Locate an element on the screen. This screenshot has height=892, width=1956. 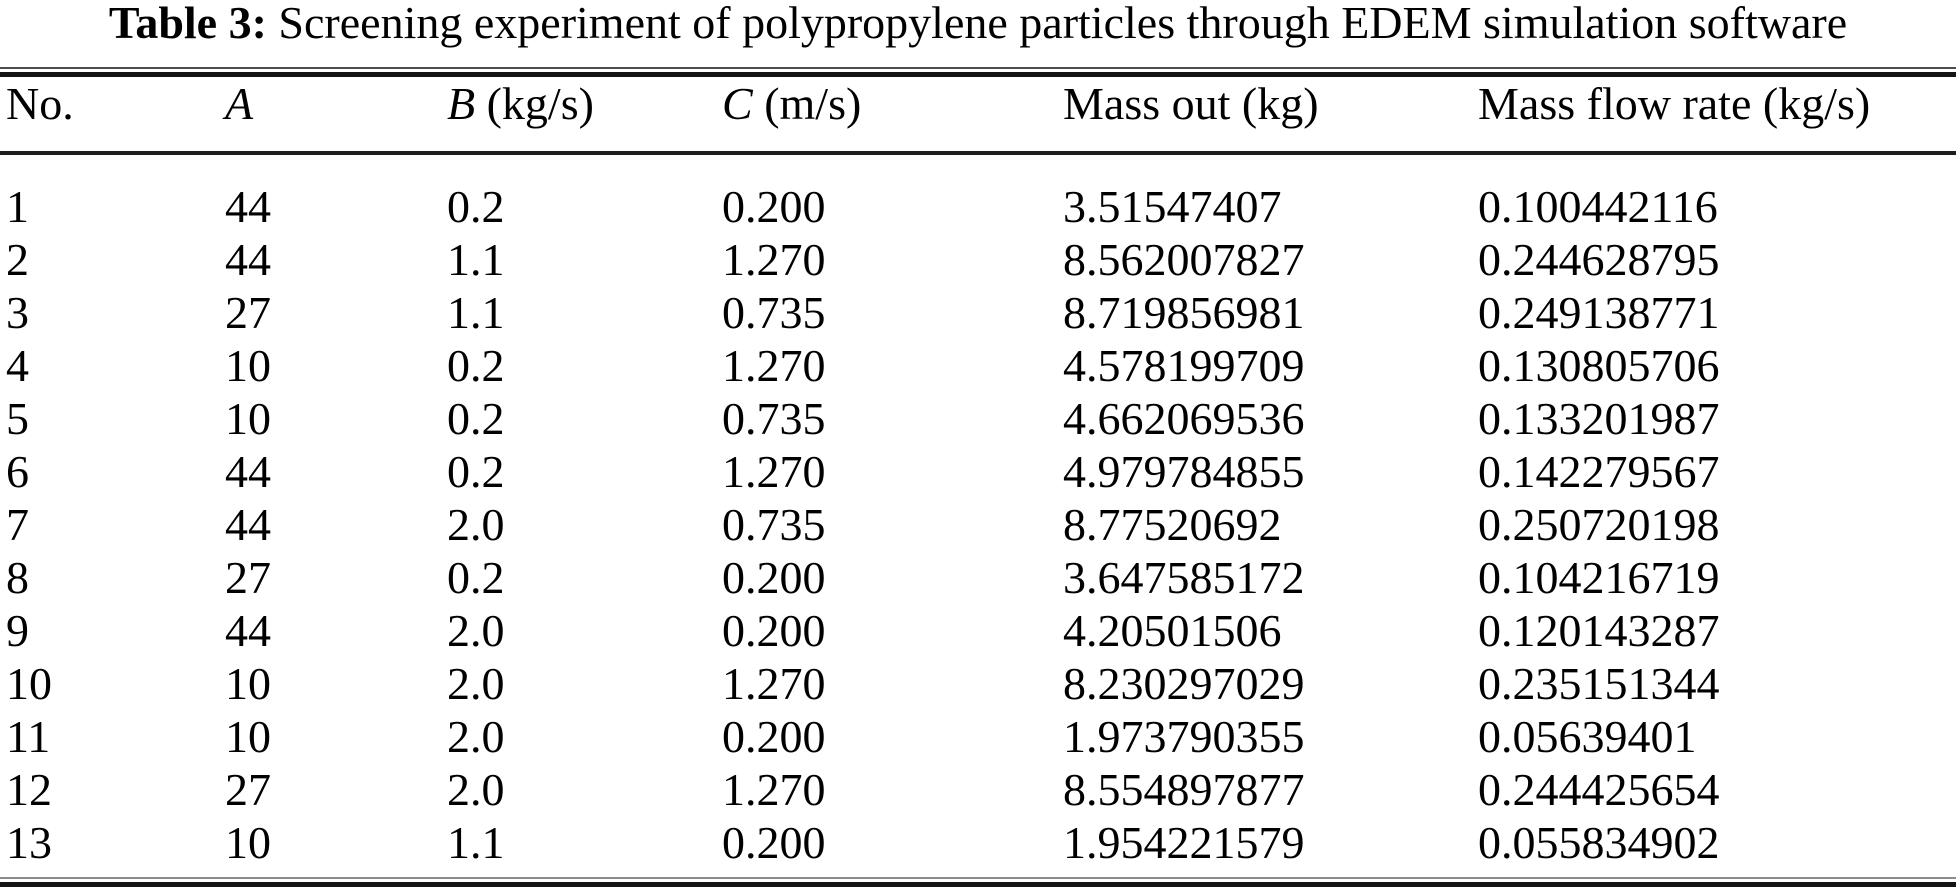
table-cell: 8.554897877 is located at coordinates (1184, 789).